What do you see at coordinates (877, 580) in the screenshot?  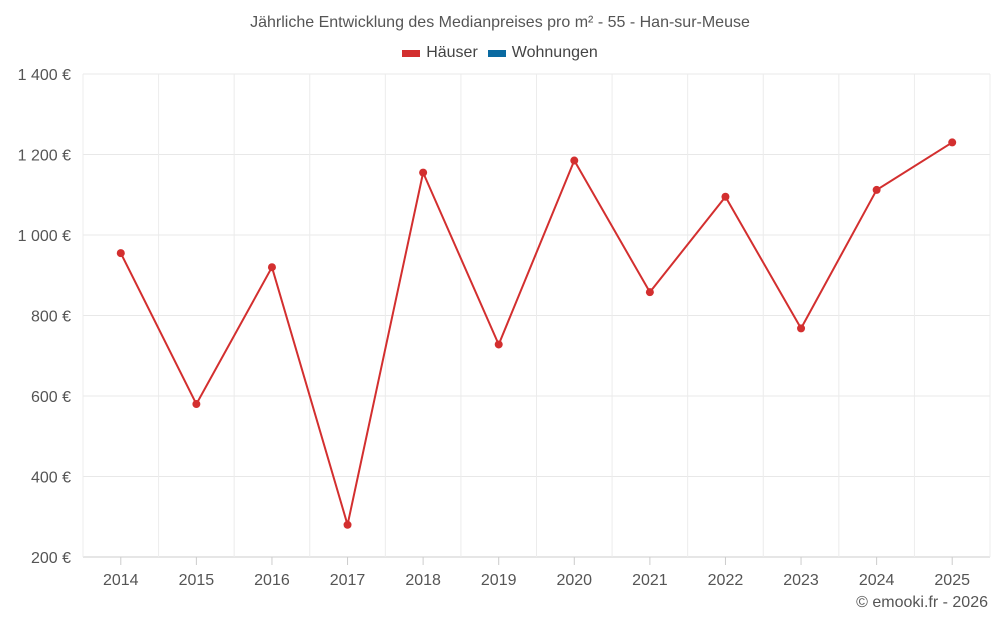 I see `x-tick-label: 2024` at bounding box center [877, 580].